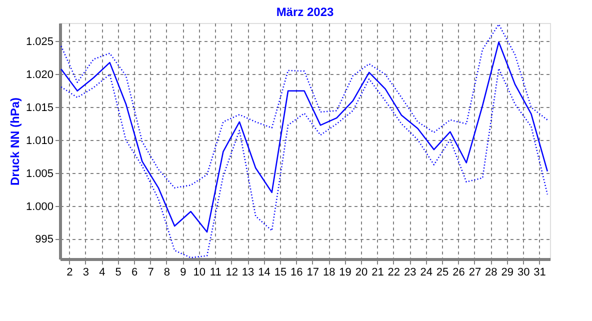 This screenshot has height=321, width=592. What do you see at coordinates (329, 272) in the screenshot?
I see `x-tick-label: 18` at bounding box center [329, 272].